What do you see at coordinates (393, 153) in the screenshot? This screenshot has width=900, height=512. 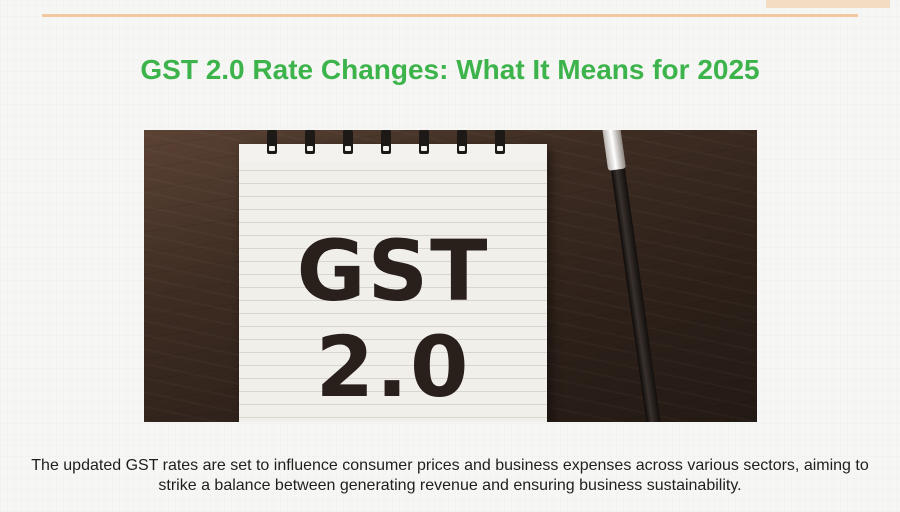 I see `notepad-header` at bounding box center [393, 153].